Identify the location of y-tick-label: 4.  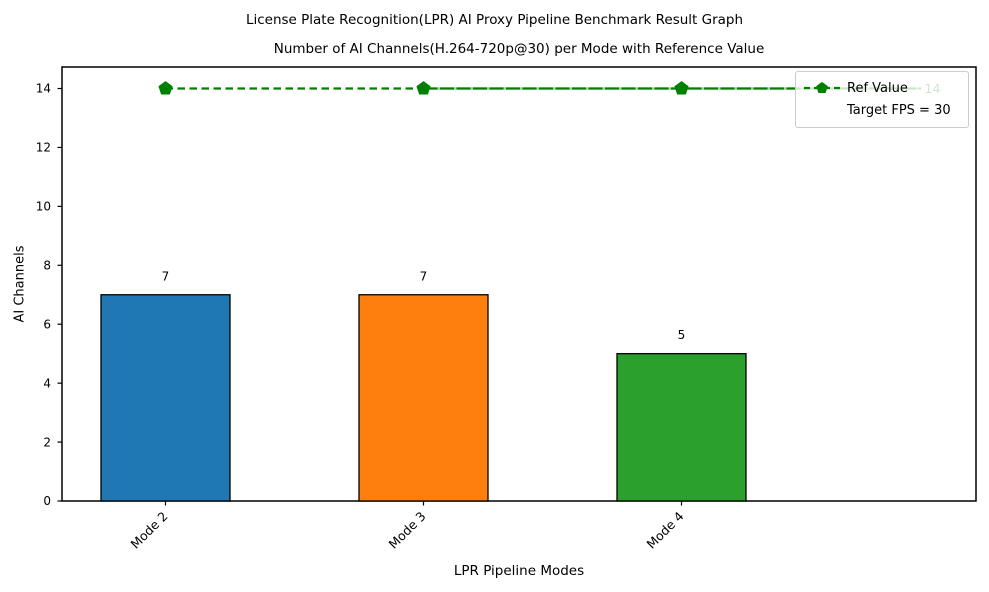
(47, 383).